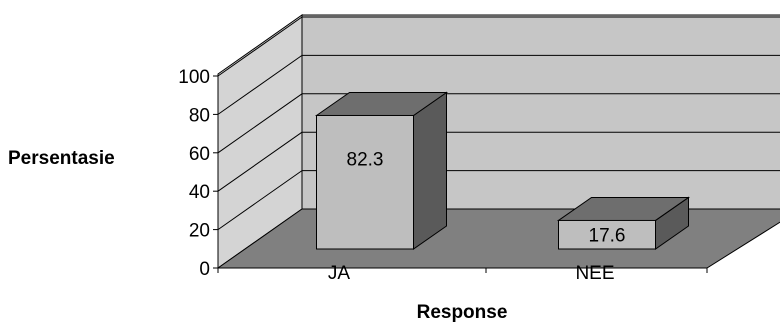 The height and width of the screenshot is (325, 780). What do you see at coordinates (471, 273) in the screenshot?
I see `x-axis-categories: JA NEE` at bounding box center [471, 273].